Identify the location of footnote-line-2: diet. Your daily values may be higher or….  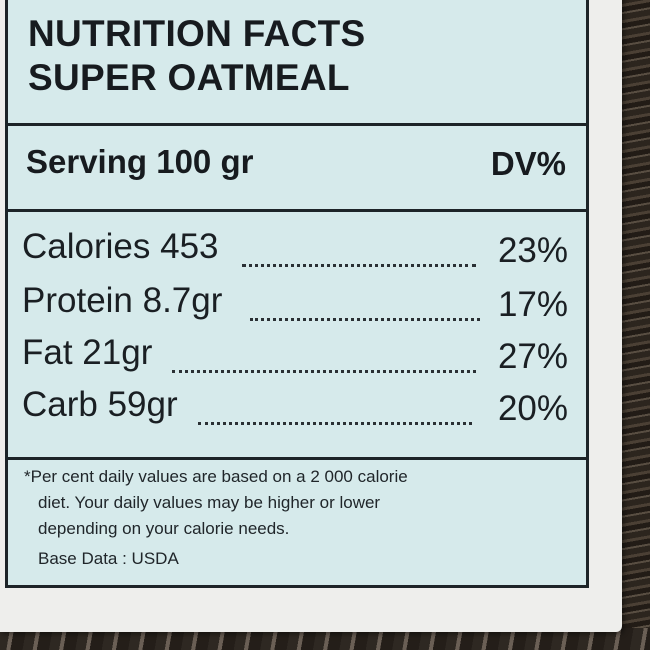
(209, 502).